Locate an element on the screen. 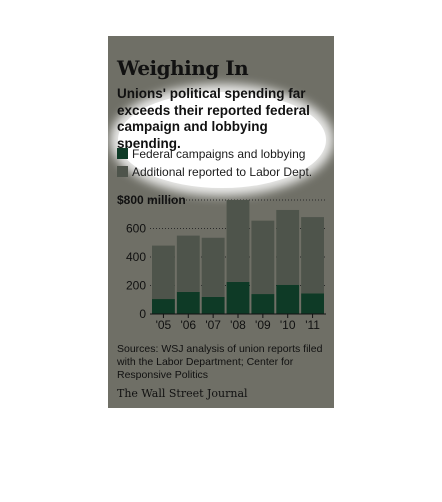  y-tick-label: $800 million is located at coordinates (151, 200).